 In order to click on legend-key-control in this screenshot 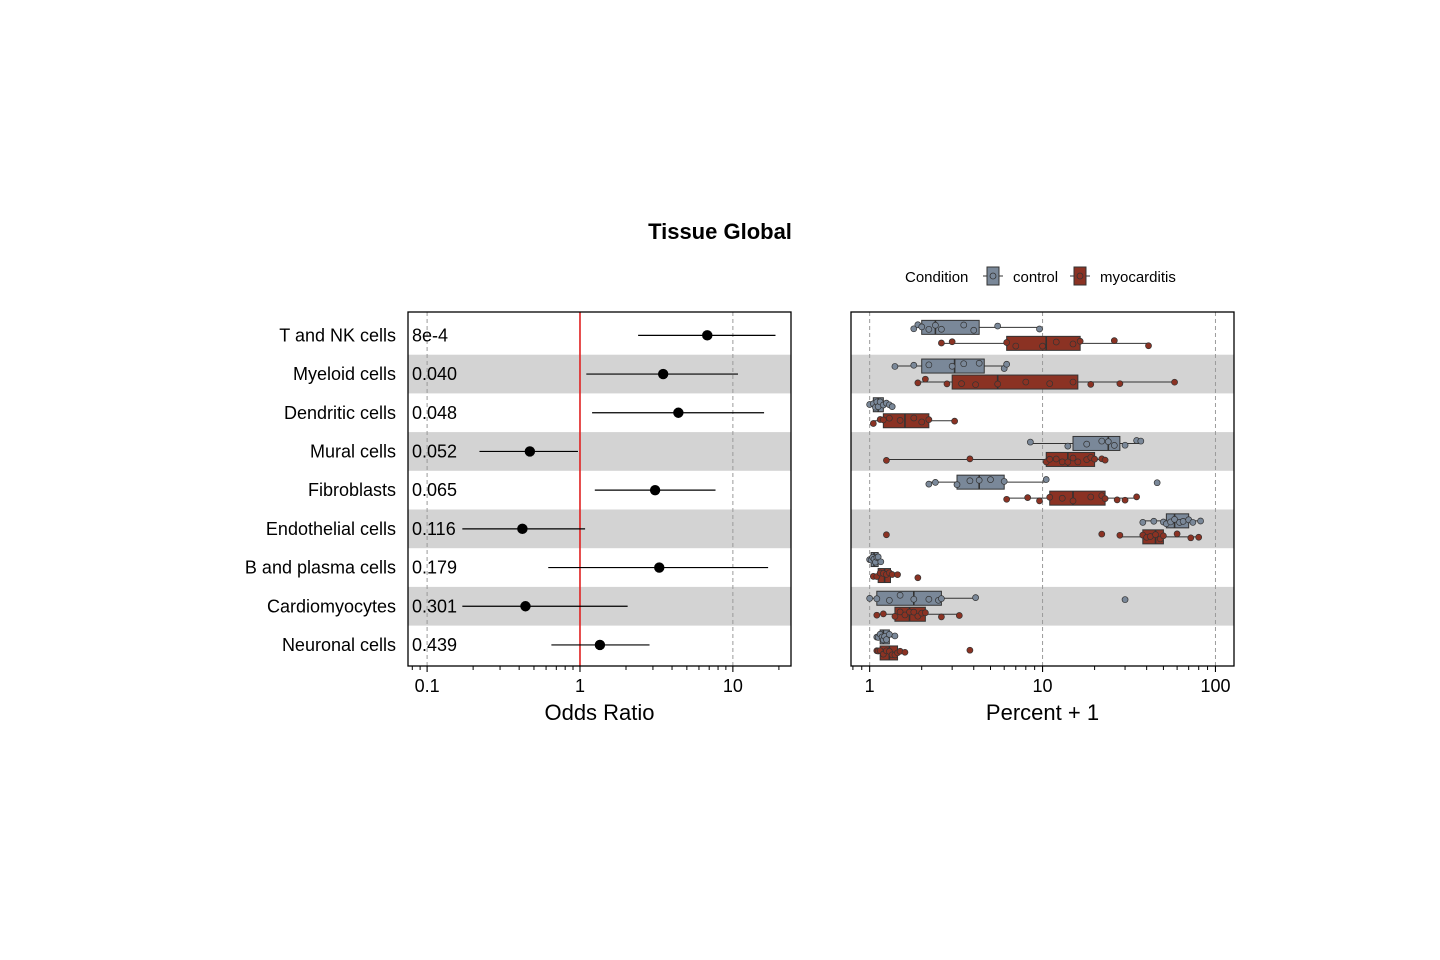, I will do `click(993, 276)`.